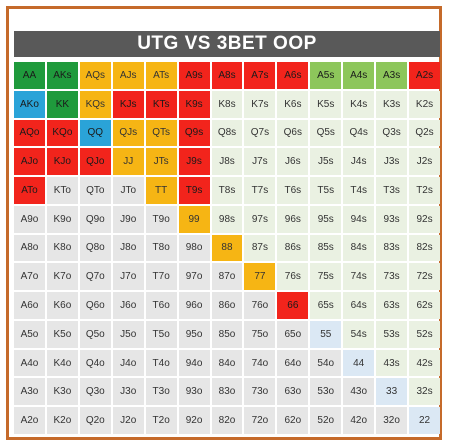 The height and width of the screenshot is (448, 452). I want to click on chart-title: UTG VS 3BET OOP, so click(227, 44).